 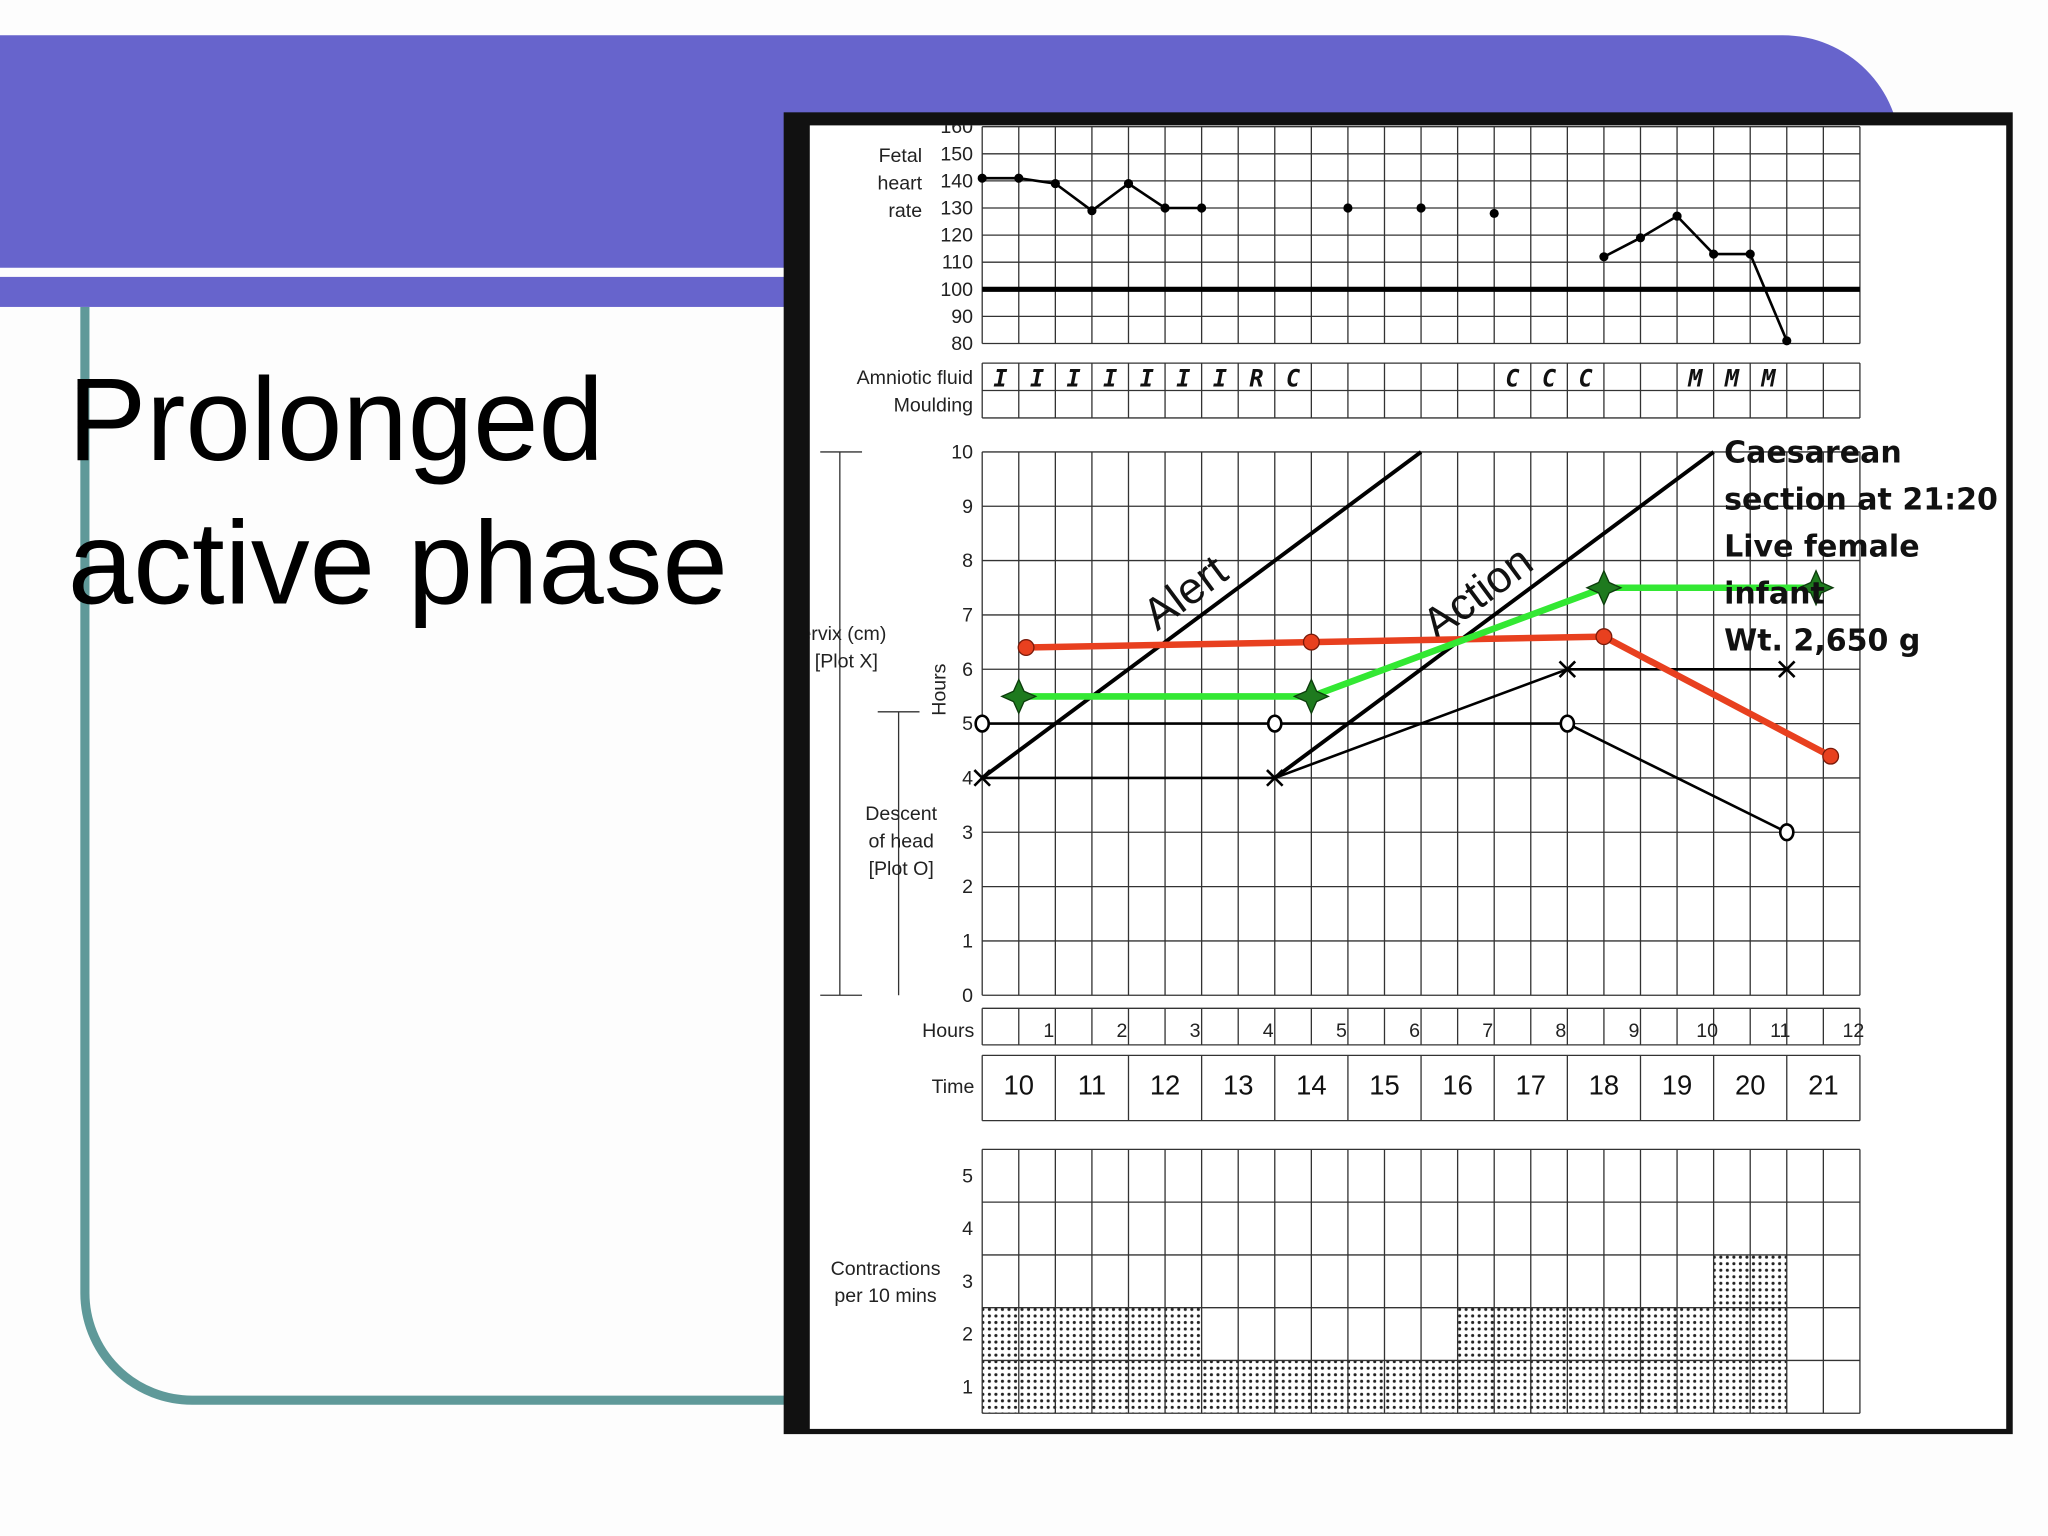 What do you see at coordinates (1092, 1085) in the screenshot?
I see `time-label: 11` at bounding box center [1092, 1085].